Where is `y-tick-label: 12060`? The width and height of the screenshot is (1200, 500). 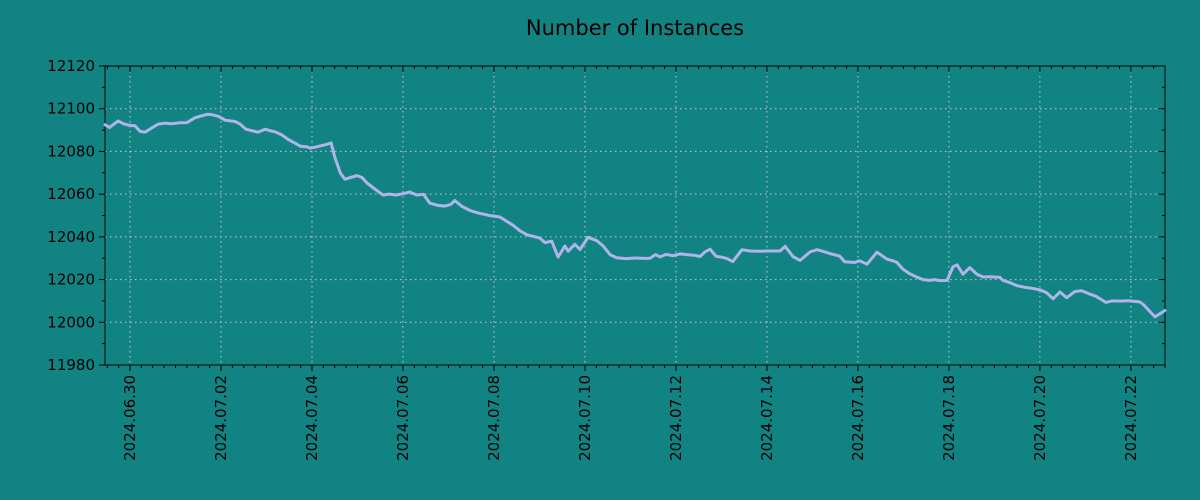 y-tick-label: 12060 is located at coordinates (71, 194).